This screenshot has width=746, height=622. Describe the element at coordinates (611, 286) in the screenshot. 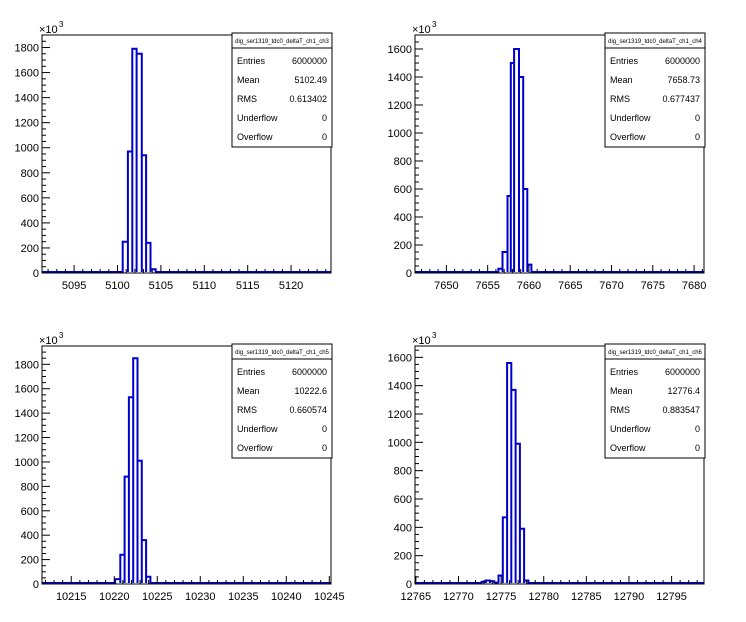

I see `x-tick-label: 7670` at that location.